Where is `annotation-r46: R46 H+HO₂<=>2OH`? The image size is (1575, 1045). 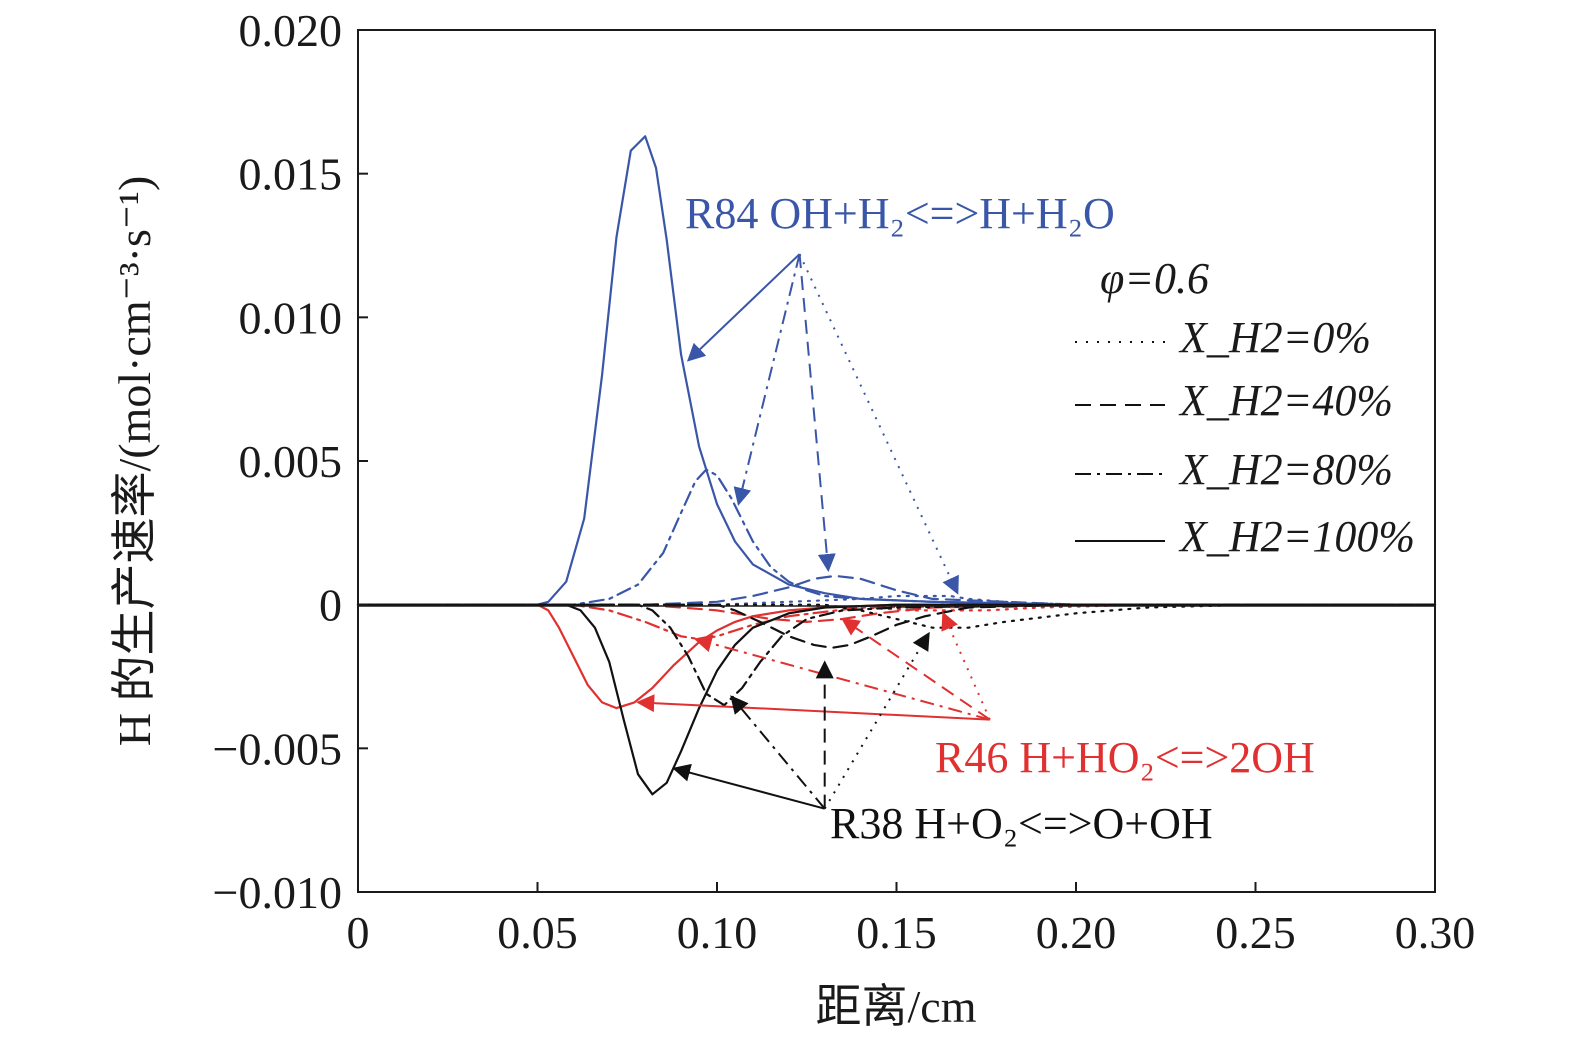 annotation-r46: R46 H+HO₂<=>2OH is located at coordinates (1125, 757).